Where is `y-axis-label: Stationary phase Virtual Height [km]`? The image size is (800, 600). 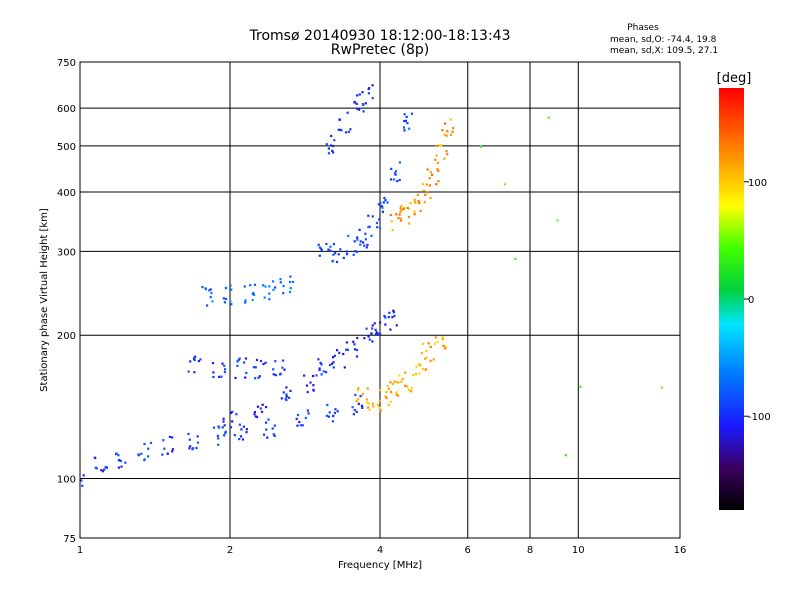 y-axis-label: Stationary phase Virtual Height [km] is located at coordinates (44, 300).